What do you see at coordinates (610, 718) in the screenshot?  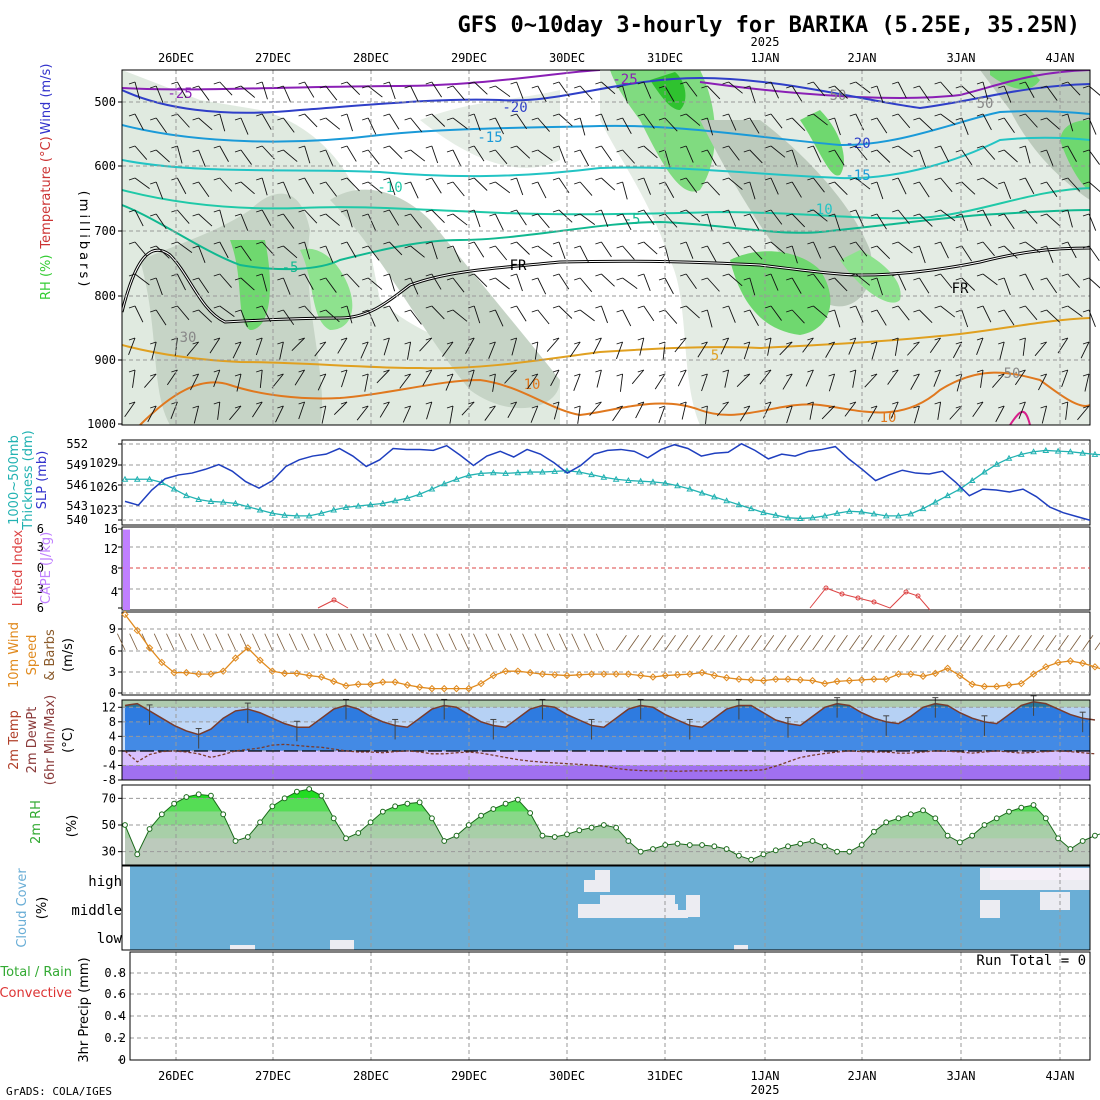 I see `temp2m-line` at bounding box center [610, 718].